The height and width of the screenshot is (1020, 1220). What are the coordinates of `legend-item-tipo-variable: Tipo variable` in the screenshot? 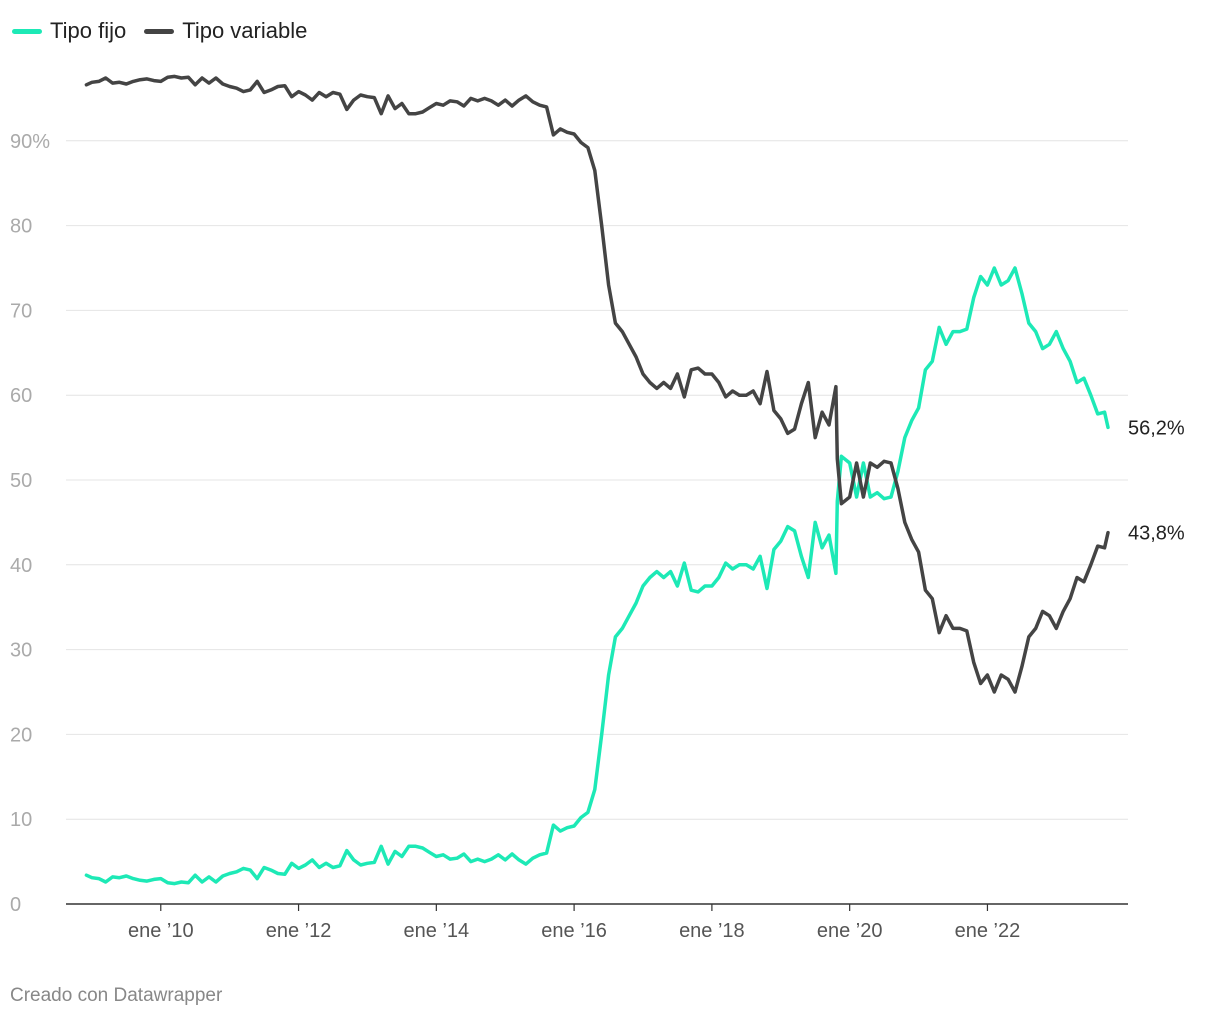 It's located at (225, 31).